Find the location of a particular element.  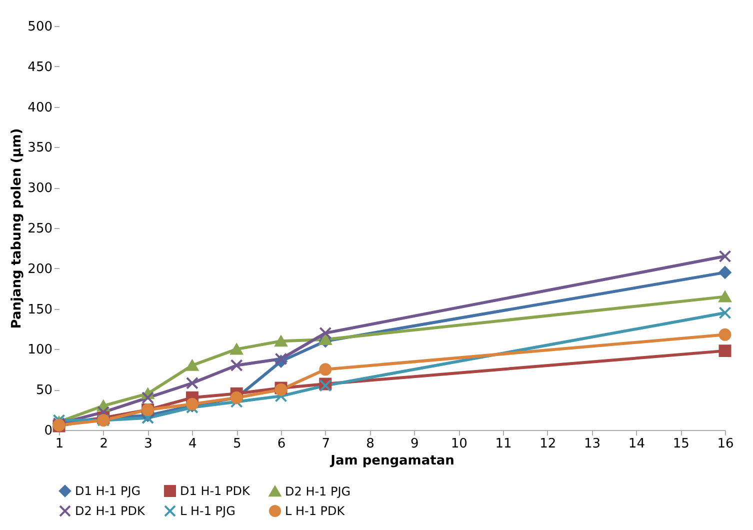

x-tick-label: 5 is located at coordinates (237, 444).